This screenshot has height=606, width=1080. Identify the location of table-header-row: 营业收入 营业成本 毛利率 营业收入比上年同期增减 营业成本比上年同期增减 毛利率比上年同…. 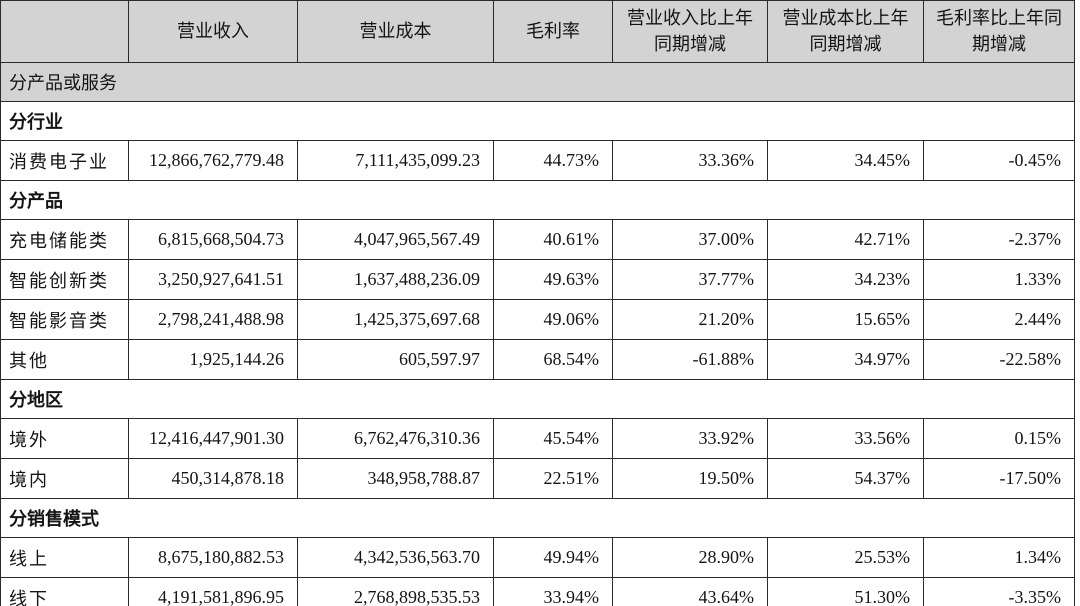
(537, 31).